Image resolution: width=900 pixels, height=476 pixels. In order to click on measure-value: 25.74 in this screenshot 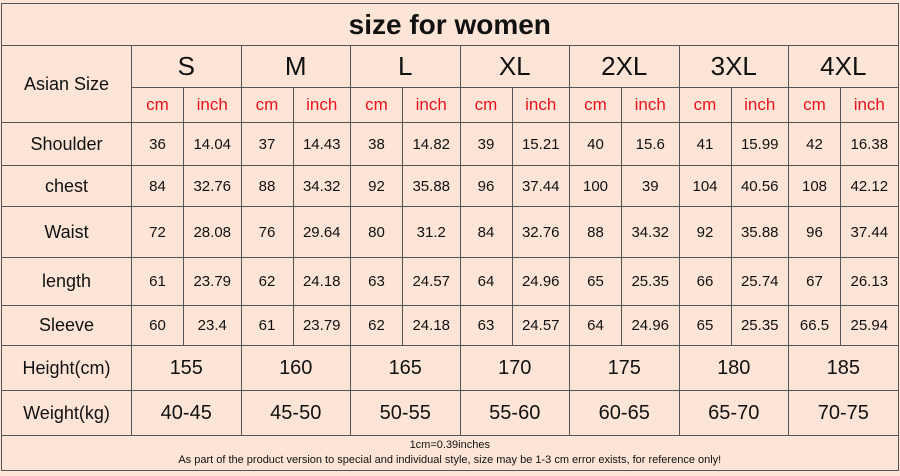, I will do `click(759, 281)`.